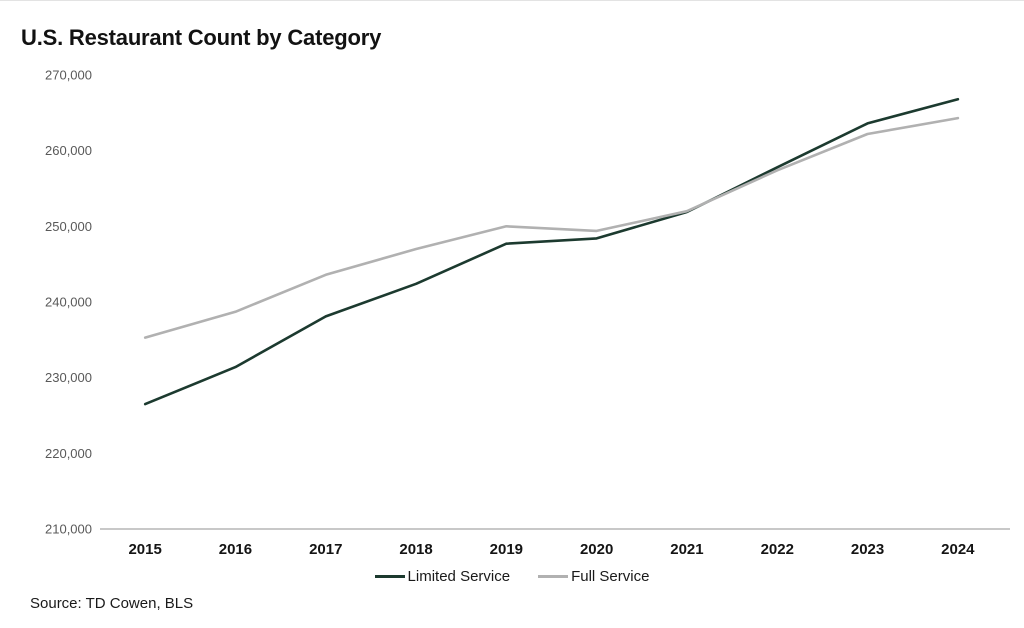 The height and width of the screenshot is (628, 1024). I want to click on limited-service-line-swatch-icon, so click(389, 576).